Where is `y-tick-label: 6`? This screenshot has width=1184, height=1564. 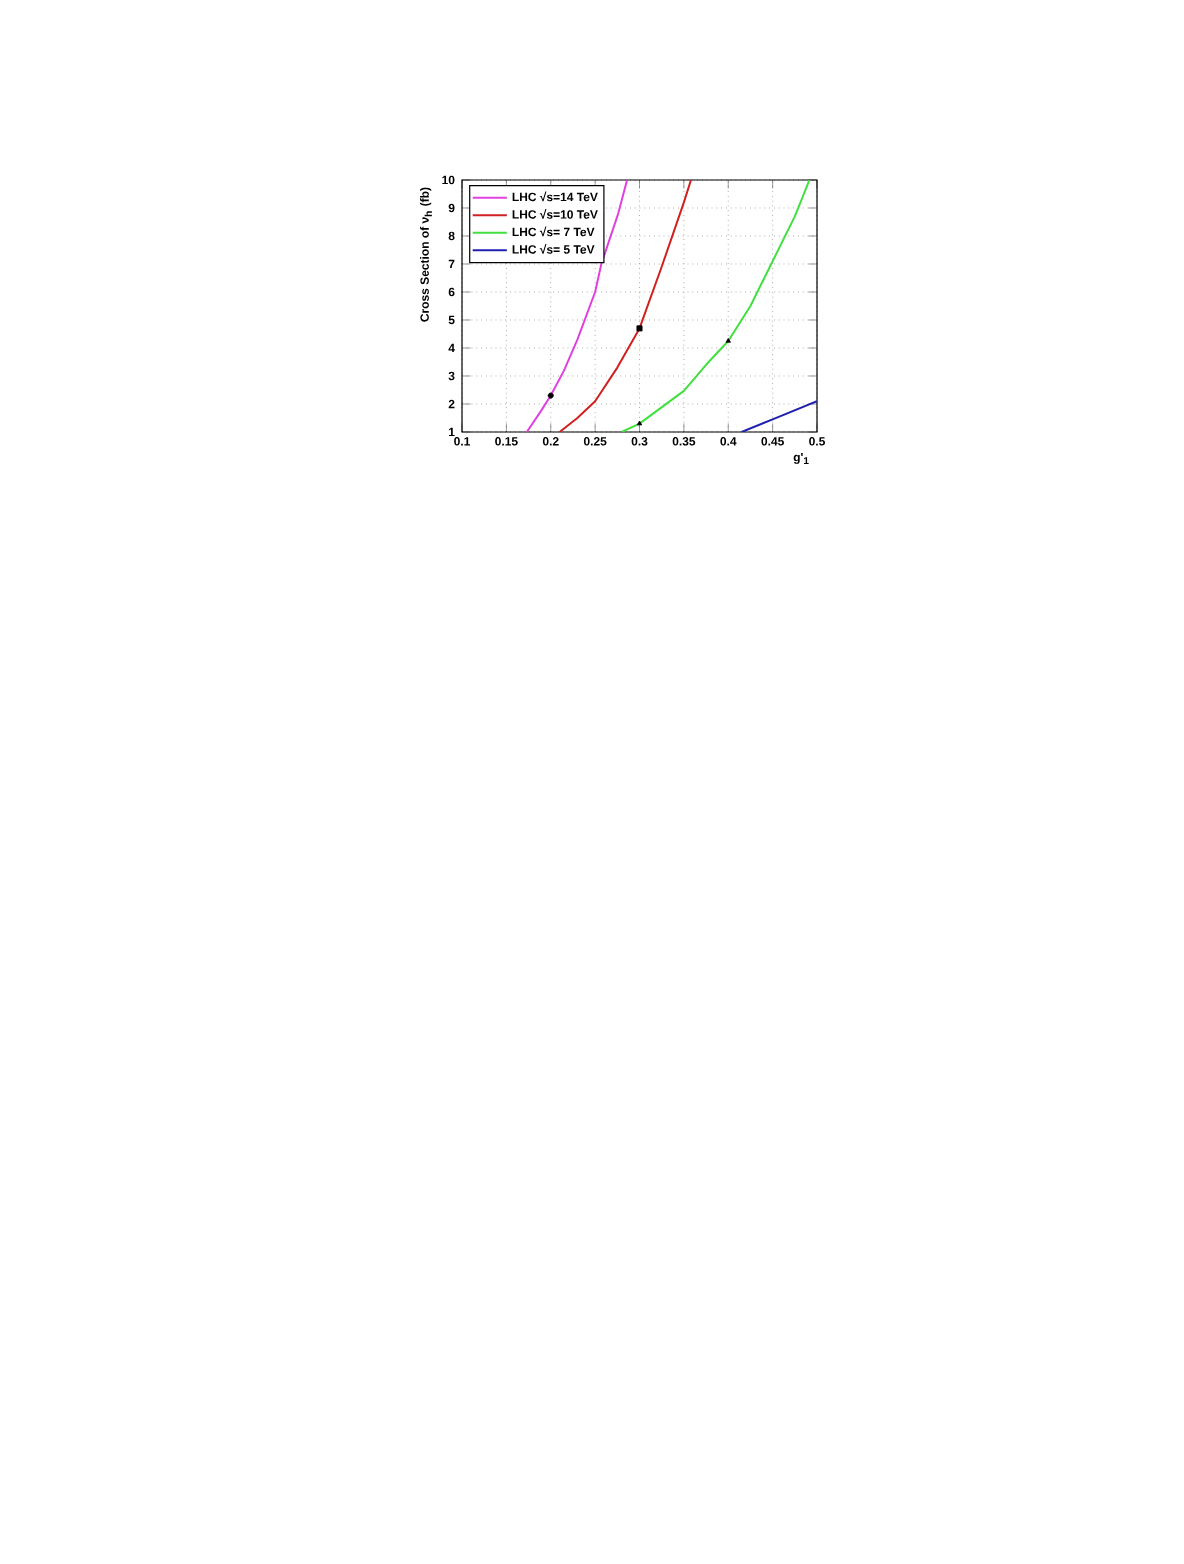 y-tick-label: 6 is located at coordinates (451, 292).